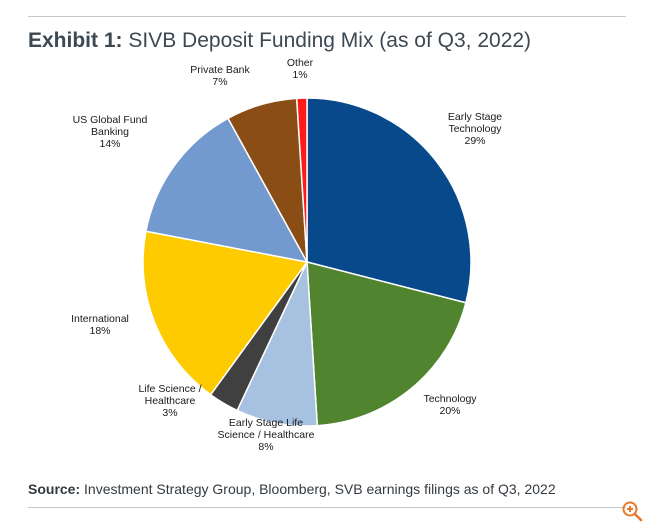  Describe the element at coordinates (450, 405) in the screenshot. I see `slice-label: Technology 20%` at that location.